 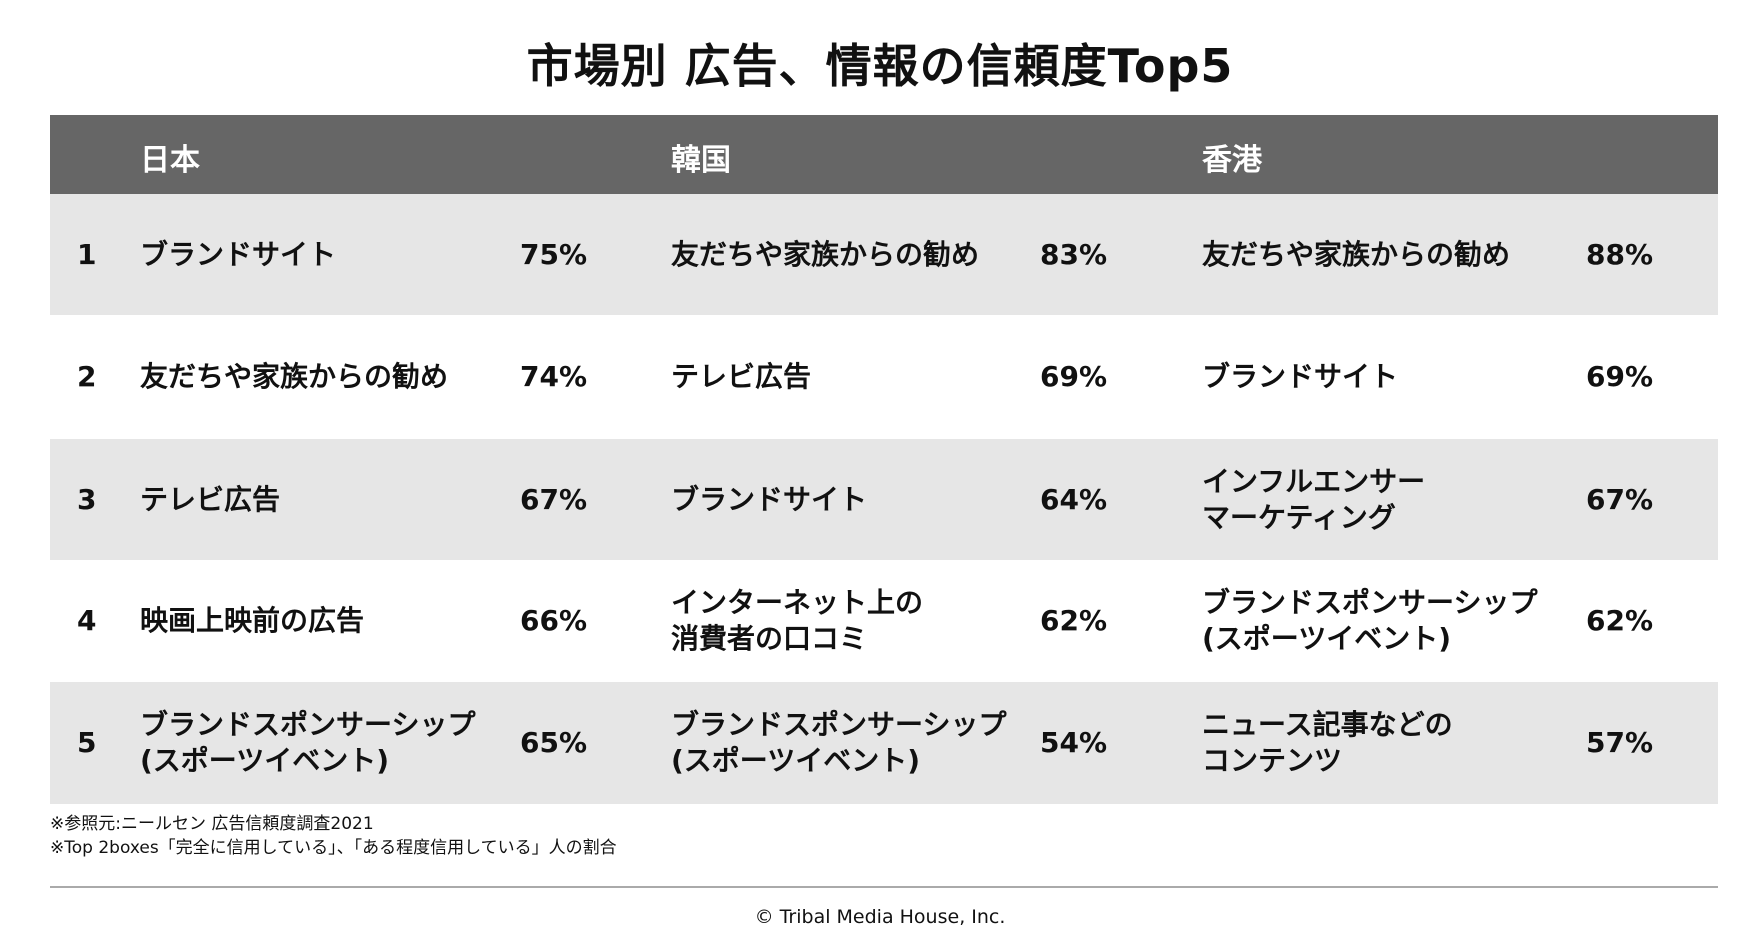 I want to click on hongkong-label: インフルエンサー マーケティング, so click(x=1314, y=499).